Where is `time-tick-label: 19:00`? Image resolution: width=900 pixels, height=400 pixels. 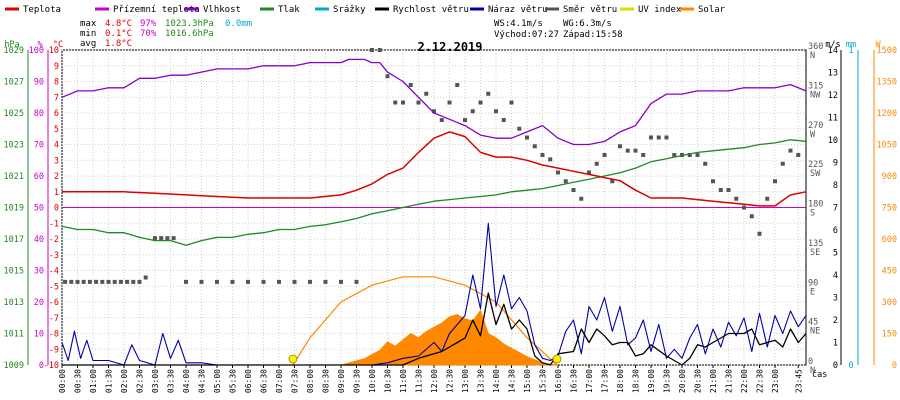
time-tick-label: 19:00 is located at coordinates (651, 381).